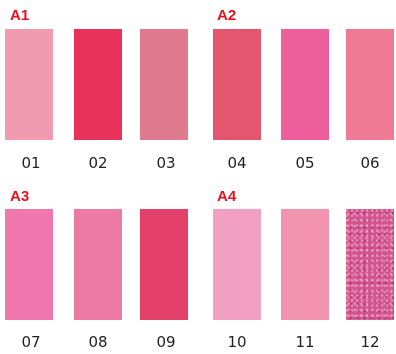 The height and width of the screenshot is (354, 396). Describe the element at coordinates (98, 163) in the screenshot. I see `swatch-number-02: 02` at that location.